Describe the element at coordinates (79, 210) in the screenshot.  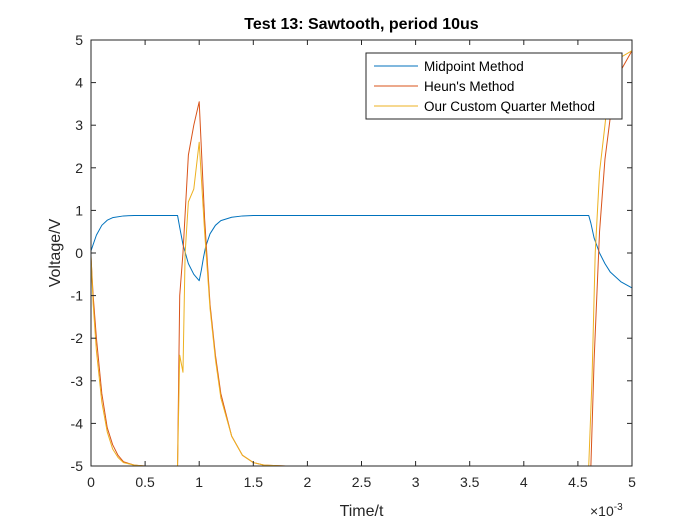
I see `y-tick-label: 1` at that location.